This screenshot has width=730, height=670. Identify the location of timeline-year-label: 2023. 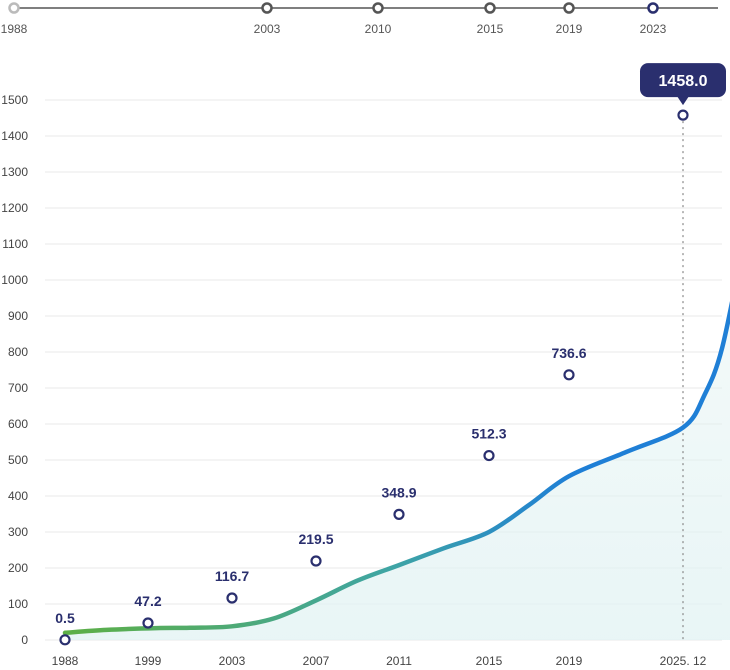
(653, 29).